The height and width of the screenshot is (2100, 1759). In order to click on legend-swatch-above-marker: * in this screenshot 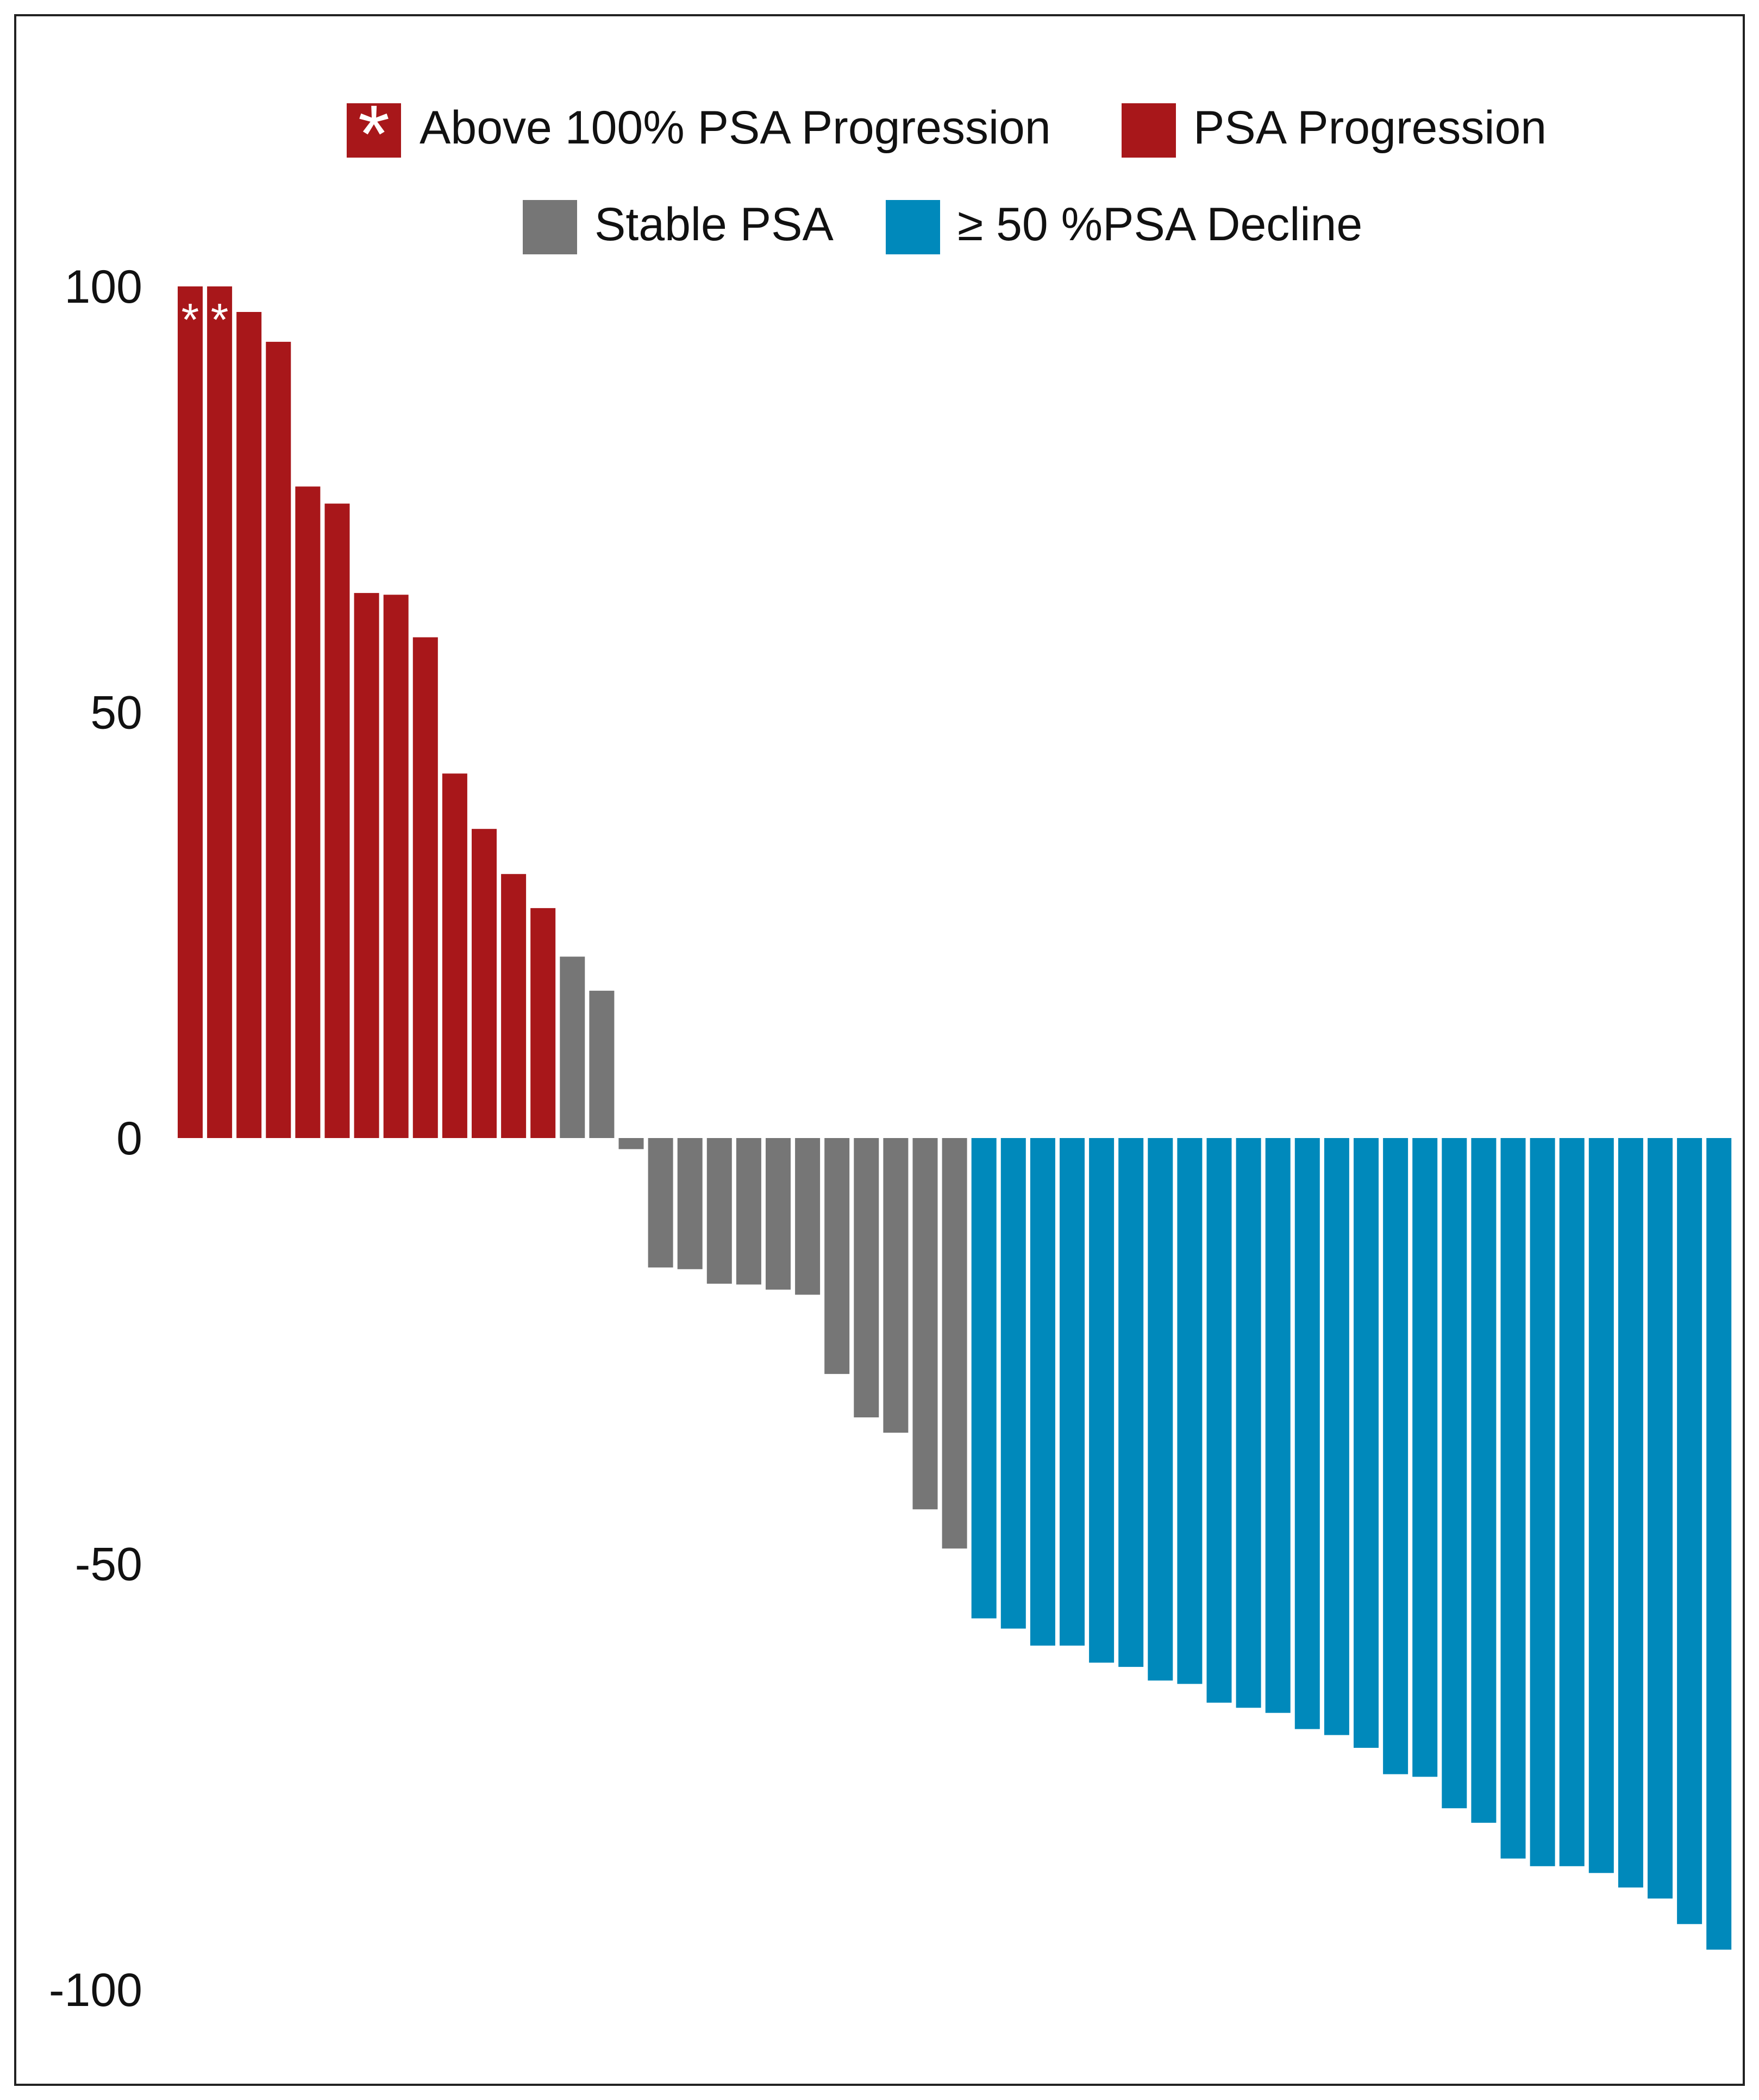, I will do `click(374, 133)`.